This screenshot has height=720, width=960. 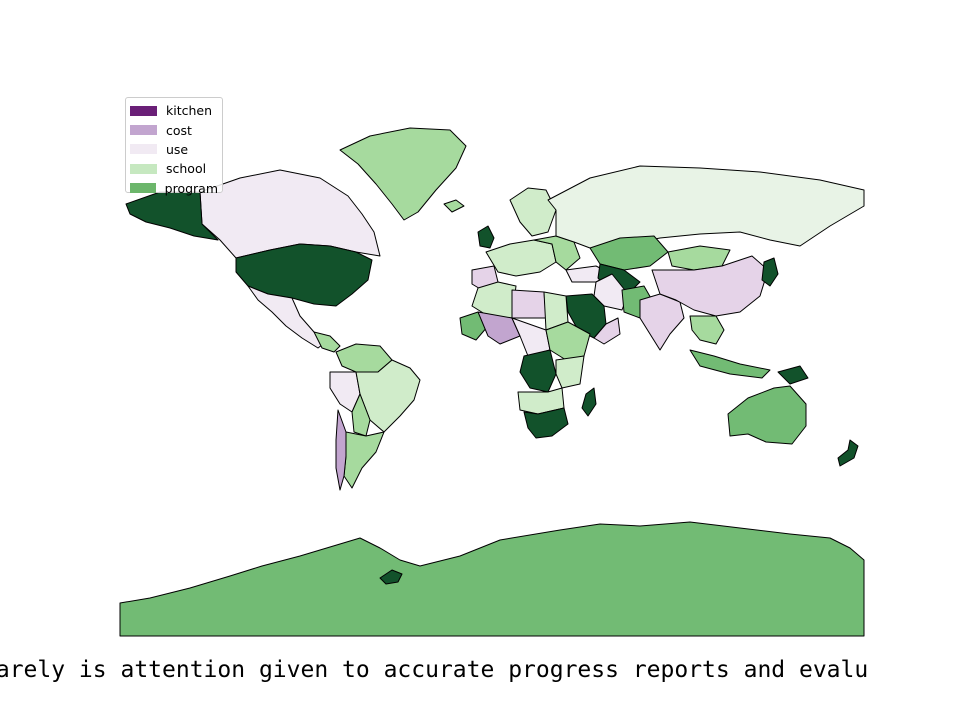 What do you see at coordinates (191, 188) in the screenshot?
I see `legend-label: program` at bounding box center [191, 188].